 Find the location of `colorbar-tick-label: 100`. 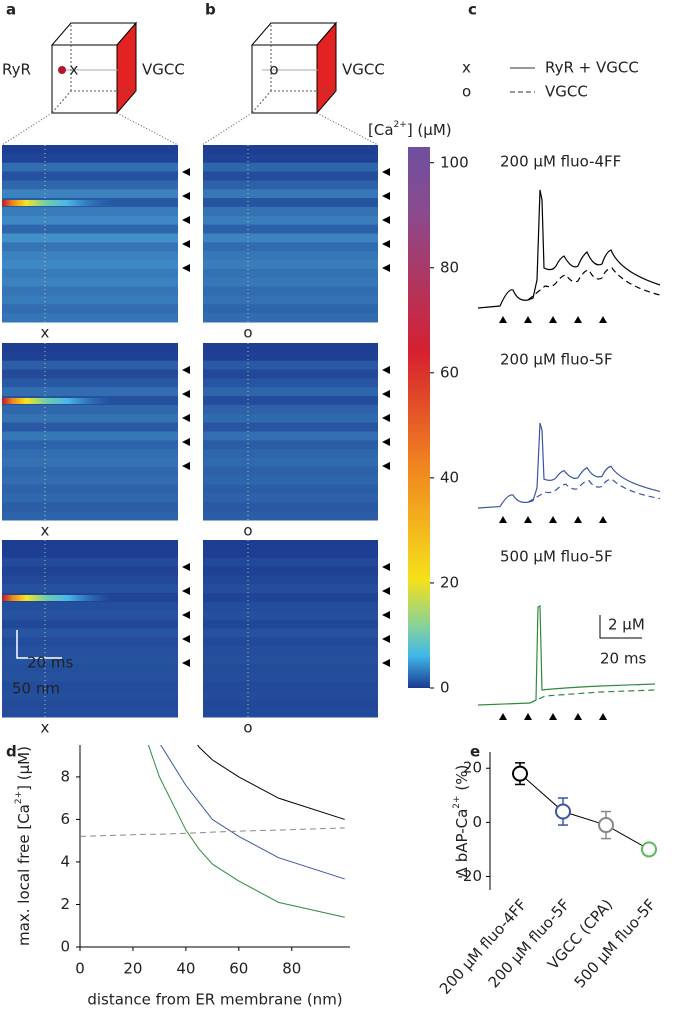

colorbar-tick-label: 100 is located at coordinates (454, 162).